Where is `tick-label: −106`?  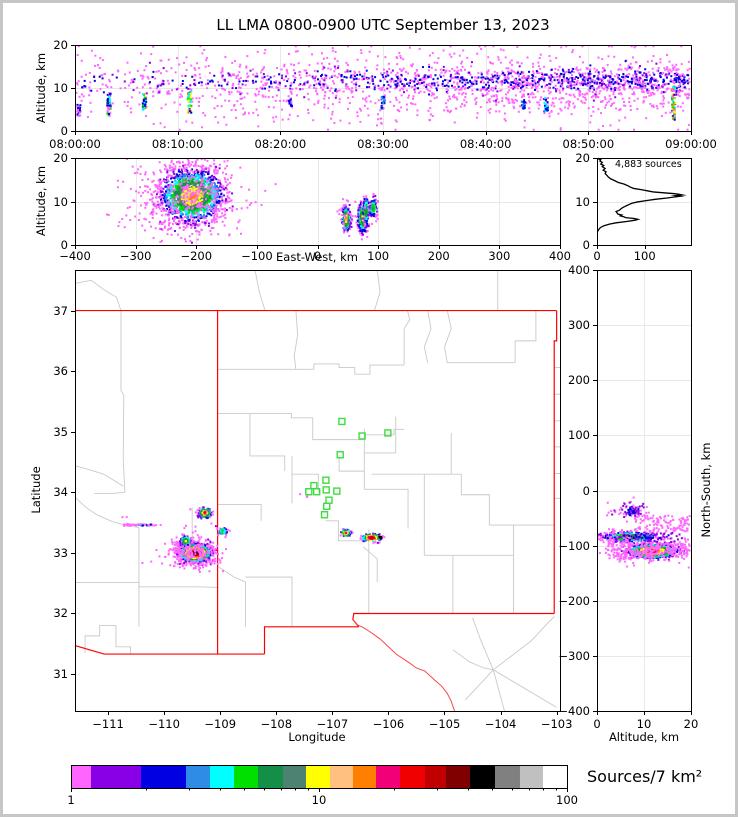
tick-label: −106 is located at coordinates (388, 724).